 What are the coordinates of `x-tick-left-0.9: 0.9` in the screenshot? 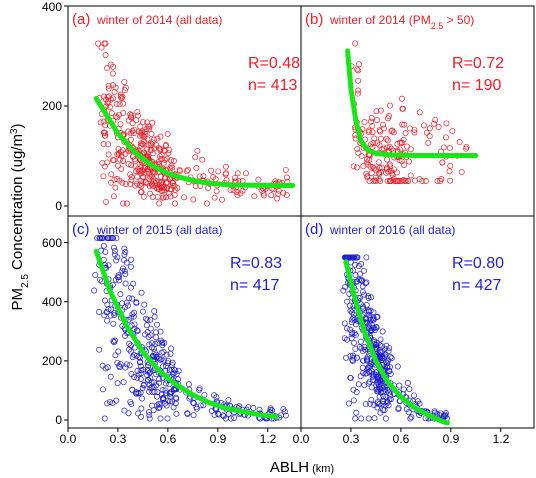 It's located at (218, 439).